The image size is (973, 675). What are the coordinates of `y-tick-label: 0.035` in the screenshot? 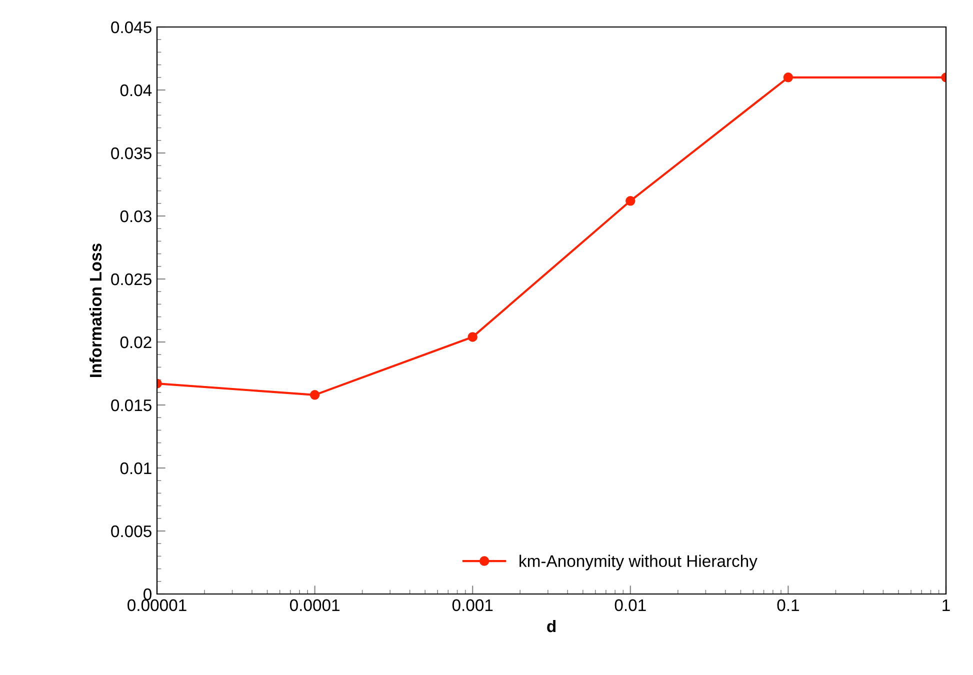 It's located at (131, 153).